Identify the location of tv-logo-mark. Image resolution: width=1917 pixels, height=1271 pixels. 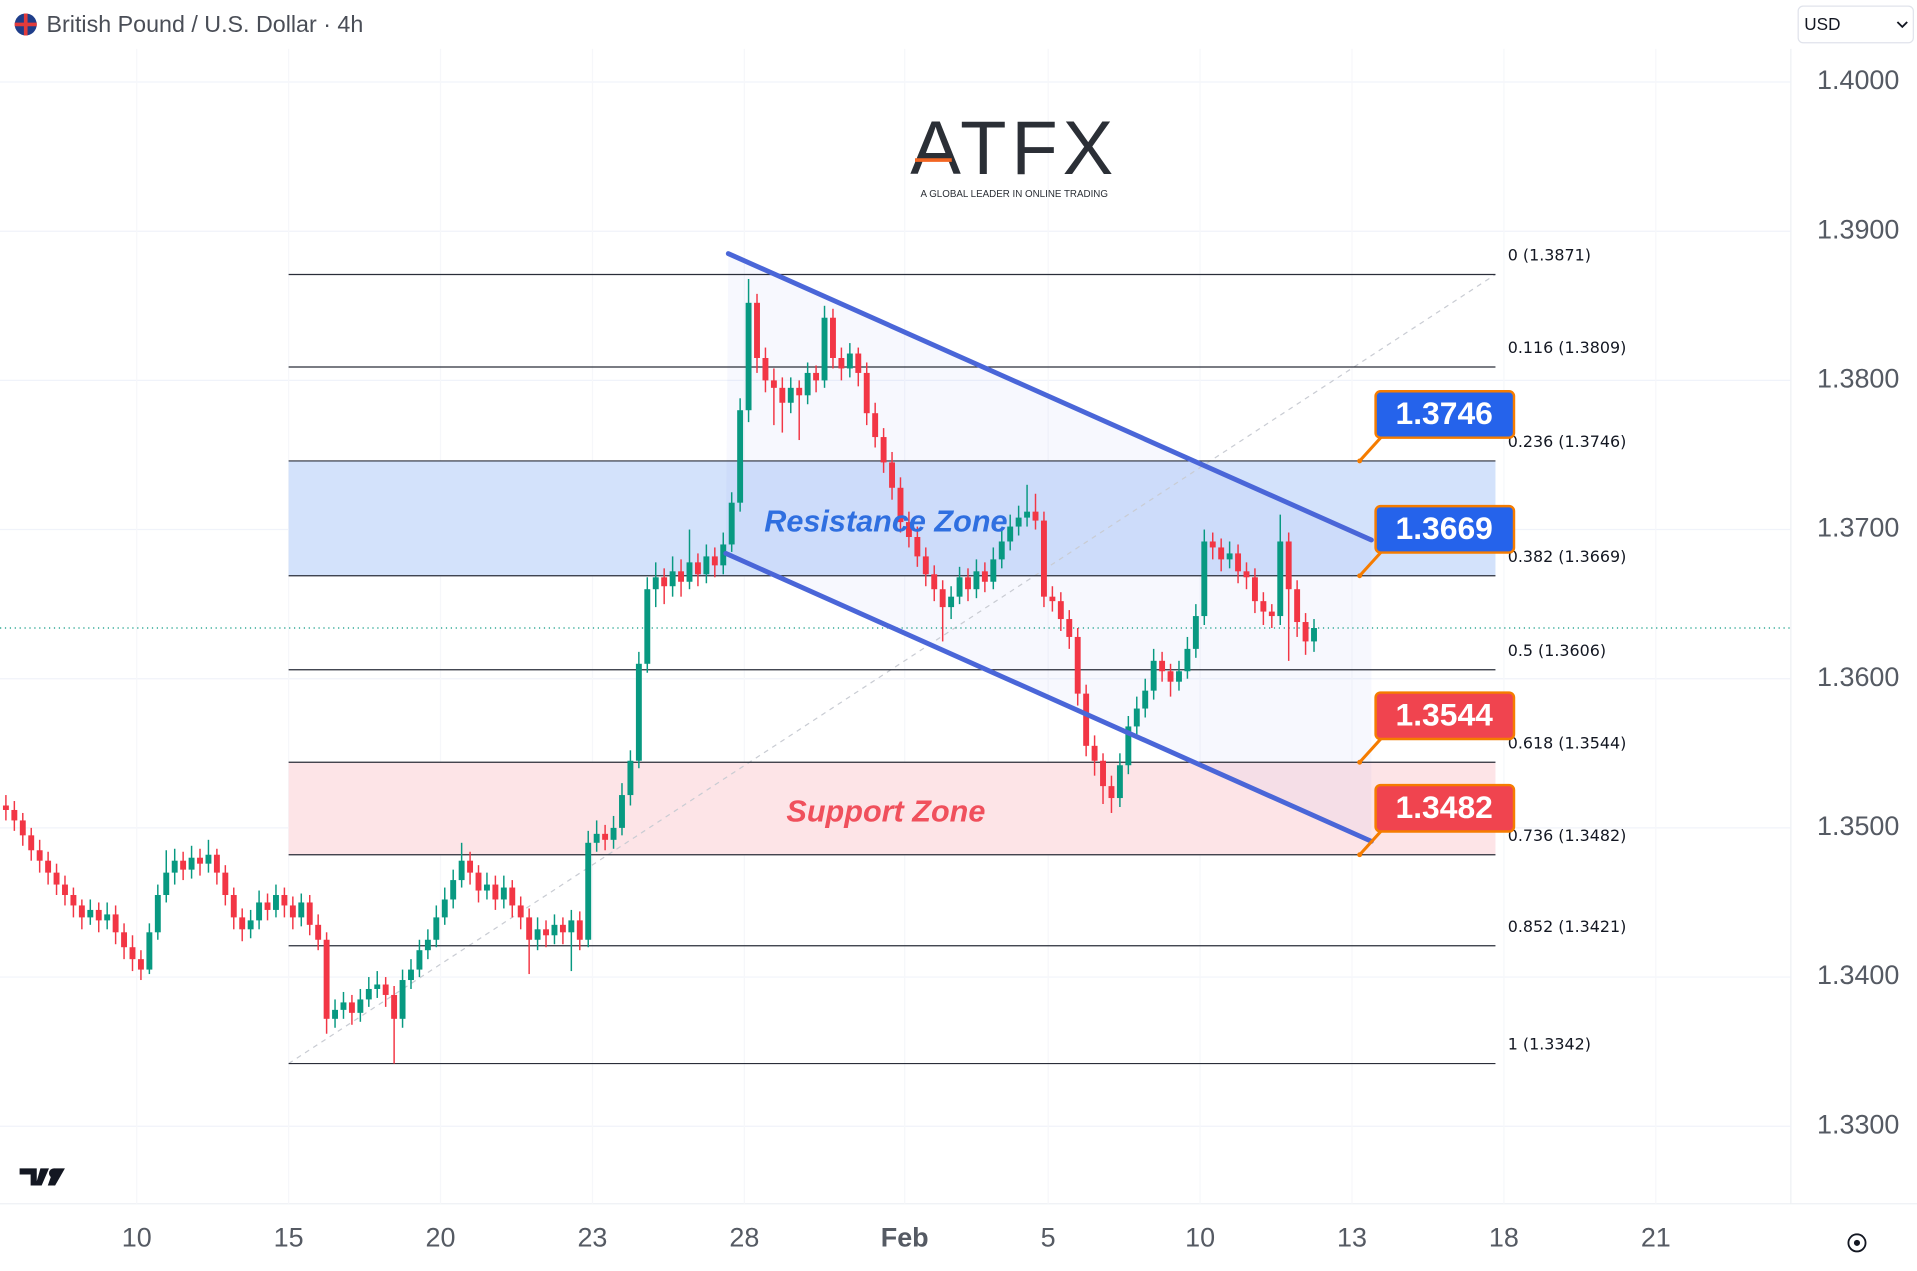
(34, 1177).